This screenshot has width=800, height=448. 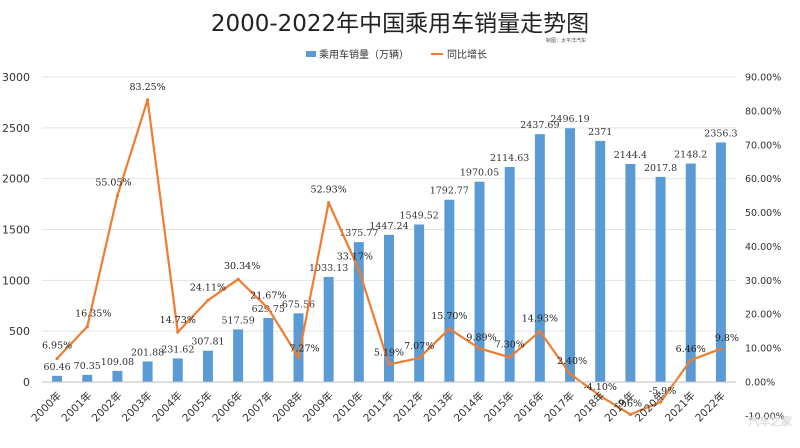 What do you see at coordinates (19, 331) in the screenshot?
I see `y-tick-label: 500` at bounding box center [19, 331].